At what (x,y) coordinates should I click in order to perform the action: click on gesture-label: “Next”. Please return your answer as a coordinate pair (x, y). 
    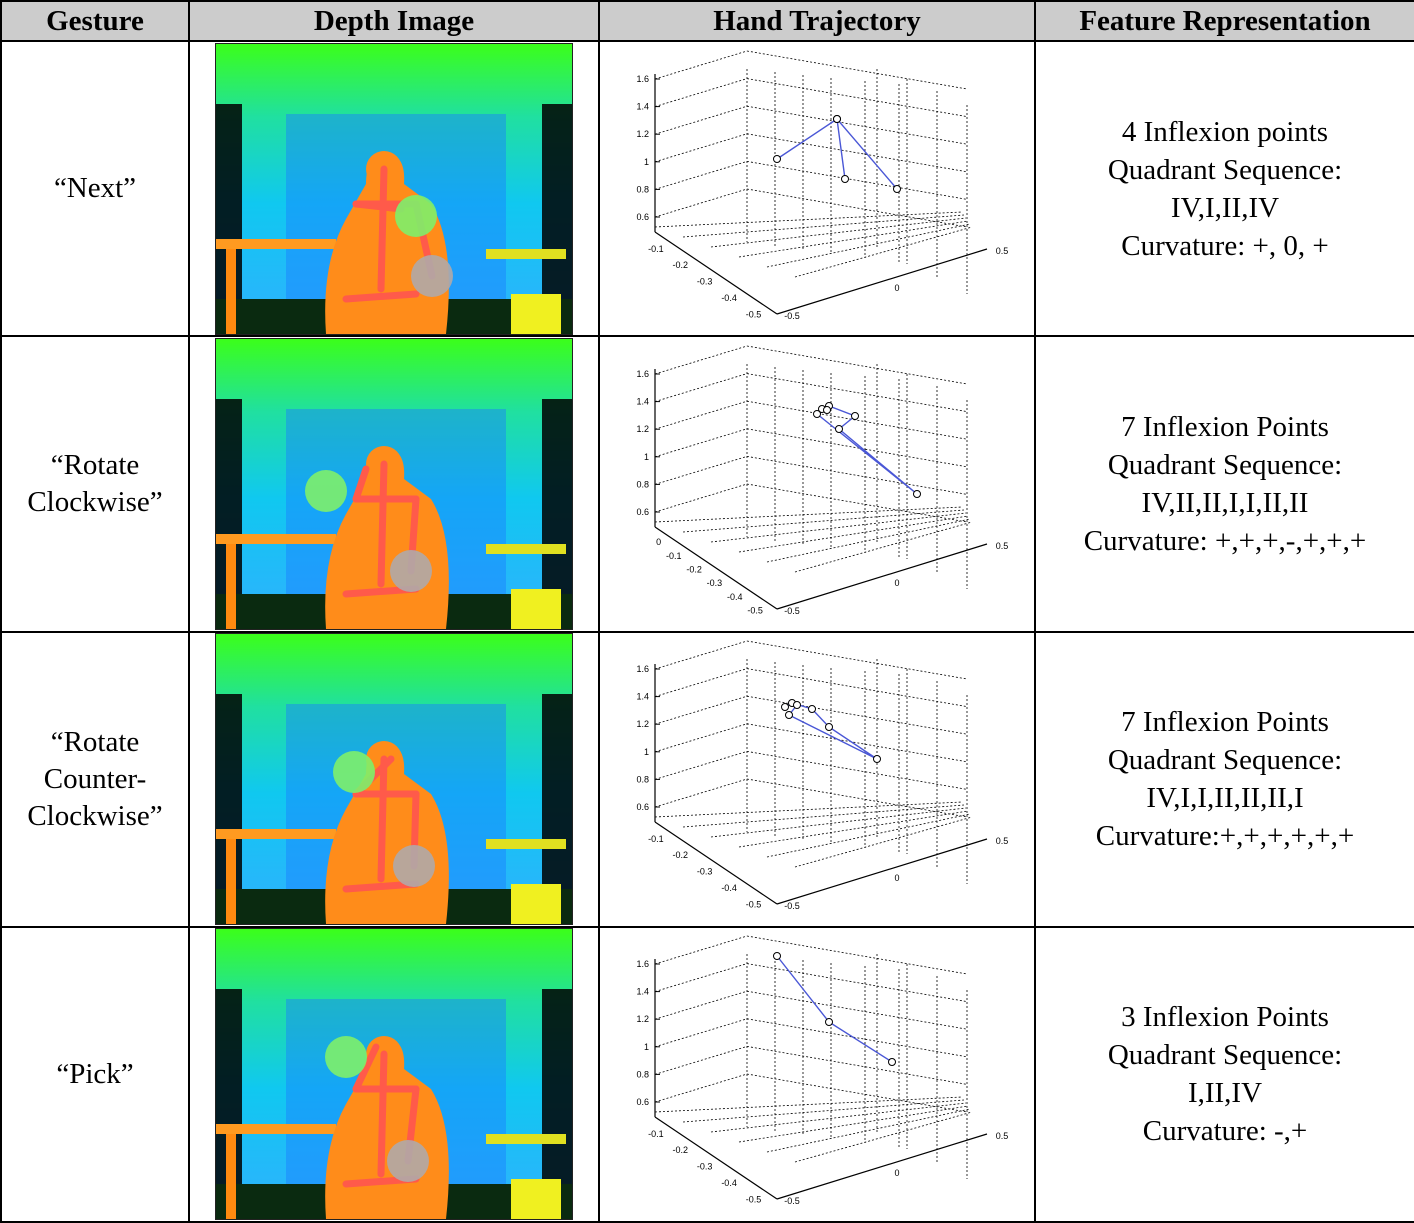
    Looking at the image, I should click on (95, 188).